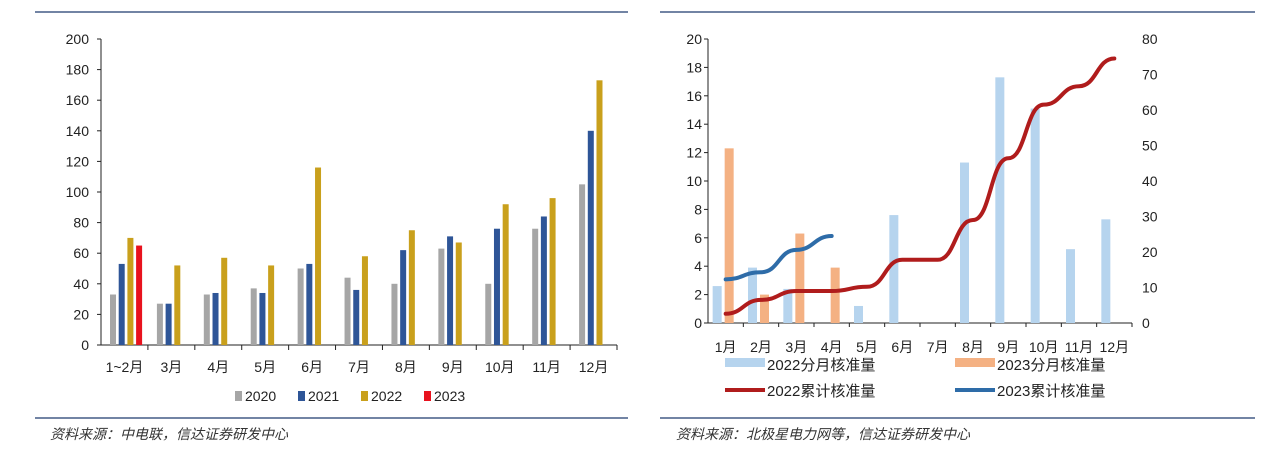  What do you see at coordinates (125, 367) in the screenshot?
I see `x-tick-label: 1~2月` at bounding box center [125, 367].